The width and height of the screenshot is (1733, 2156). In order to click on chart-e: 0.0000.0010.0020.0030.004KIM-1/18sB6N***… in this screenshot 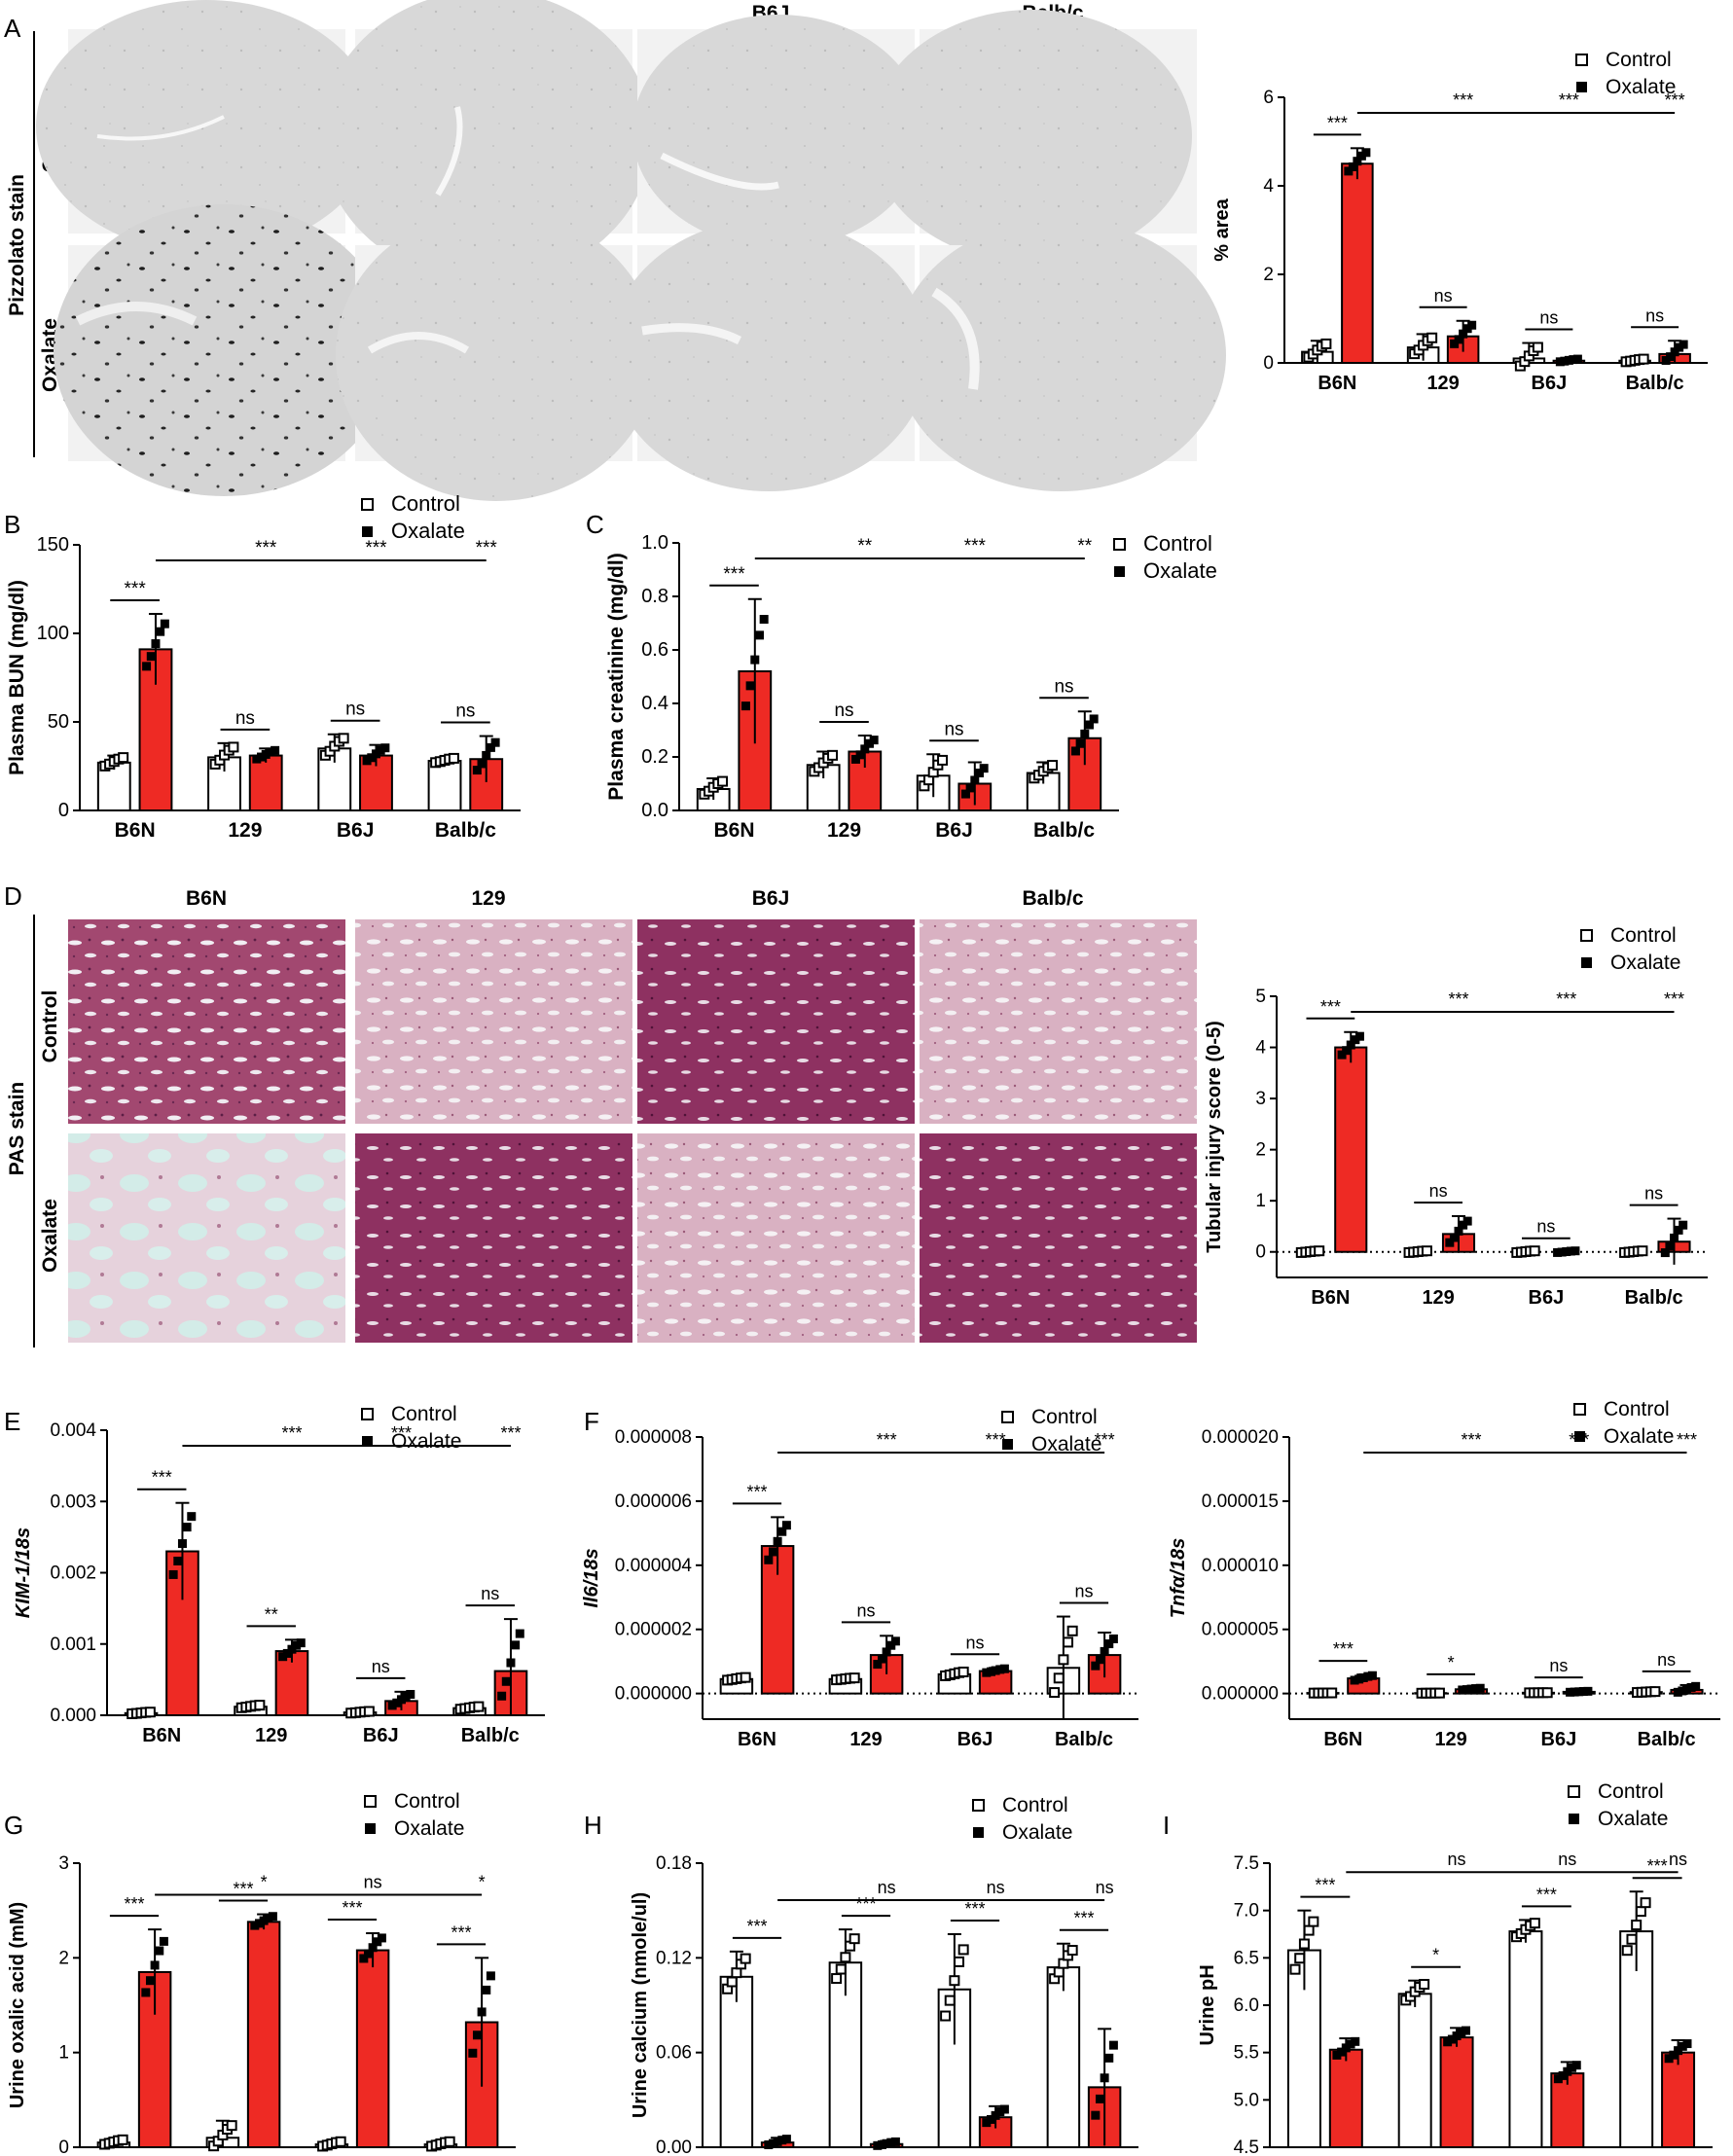, I will do `click(279, 1574)`.